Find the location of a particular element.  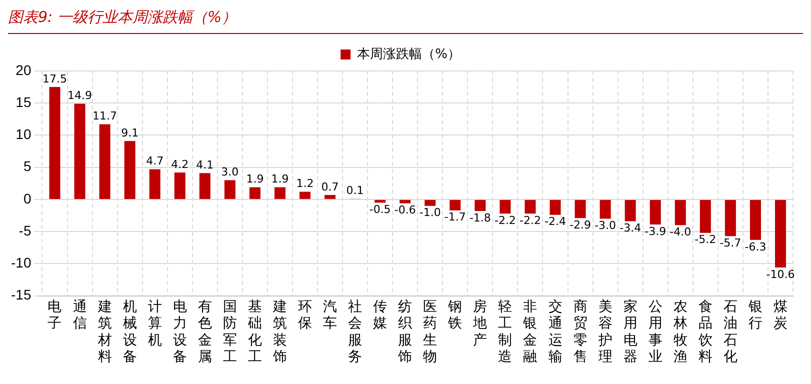

y-tick-label: -5 is located at coordinates (25, 230).